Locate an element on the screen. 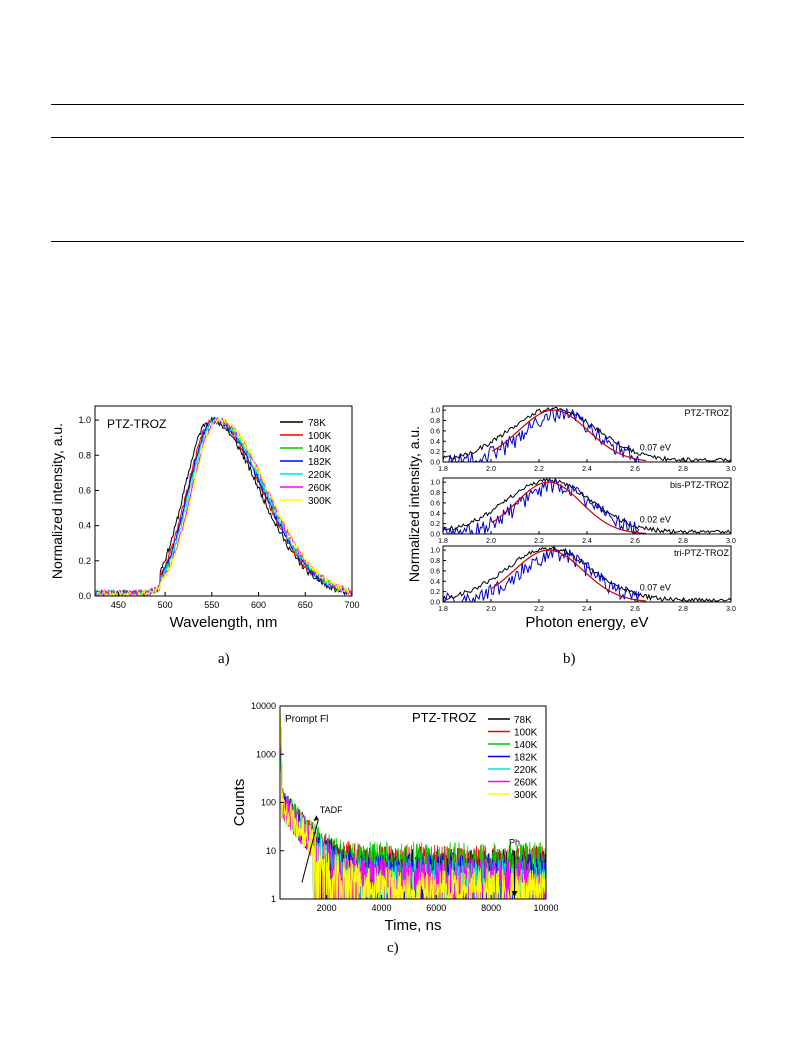 Image resolution: width=793 pixels, height=1057 pixels. legend-label-c-220K: 220K is located at coordinates (526, 770).